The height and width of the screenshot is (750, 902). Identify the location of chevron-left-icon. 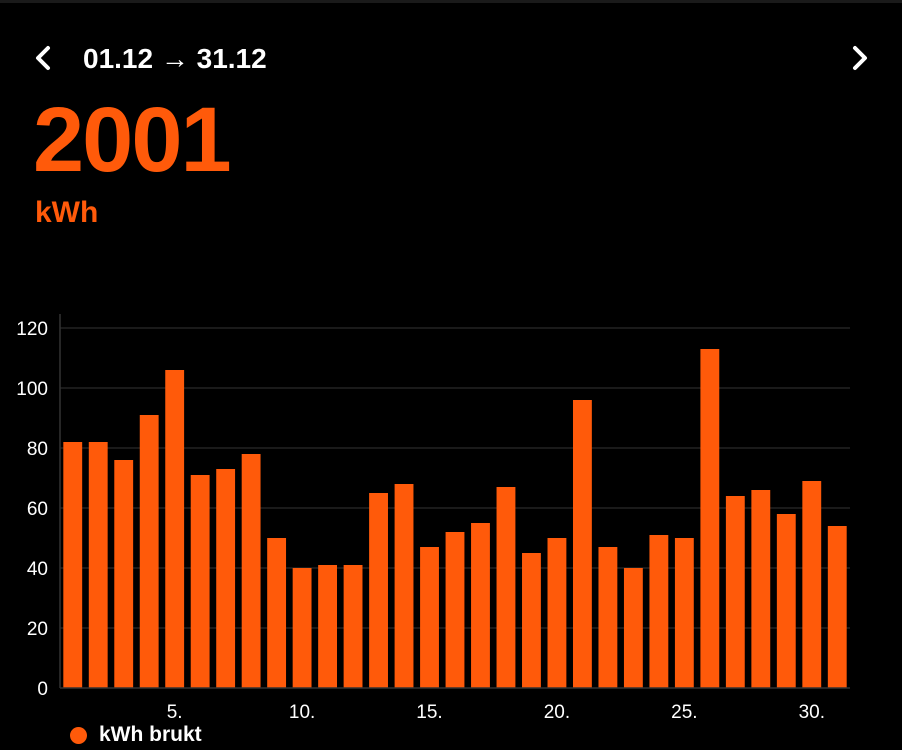
(43, 58).